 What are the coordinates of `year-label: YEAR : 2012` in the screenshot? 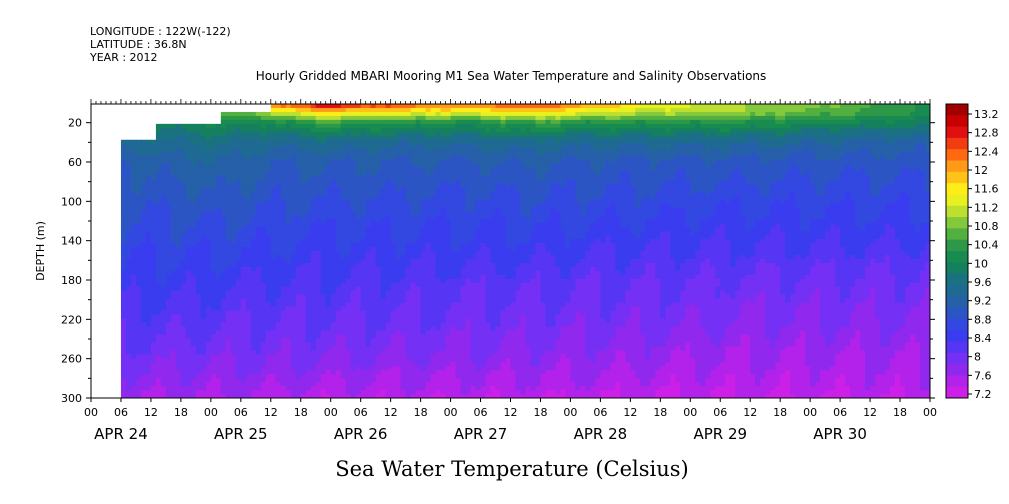 It's located at (123, 57).